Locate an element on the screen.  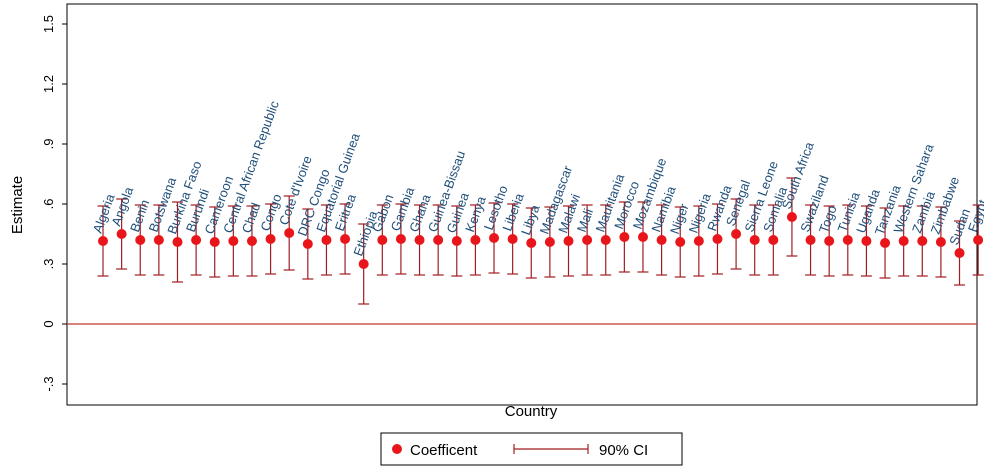
y-tick-label: 1.5 is located at coordinates (48, 24).